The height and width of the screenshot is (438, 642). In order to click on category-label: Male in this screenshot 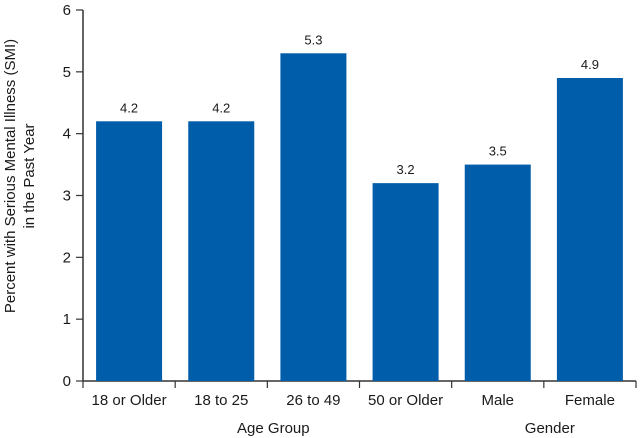, I will do `click(497, 400)`.